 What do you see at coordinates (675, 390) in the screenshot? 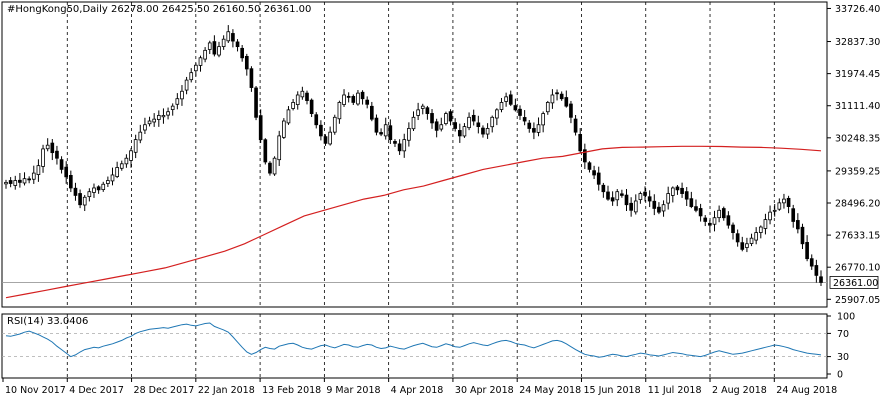
I see `x-tick-label: 11 Jul 2018` at bounding box center [675, 390].